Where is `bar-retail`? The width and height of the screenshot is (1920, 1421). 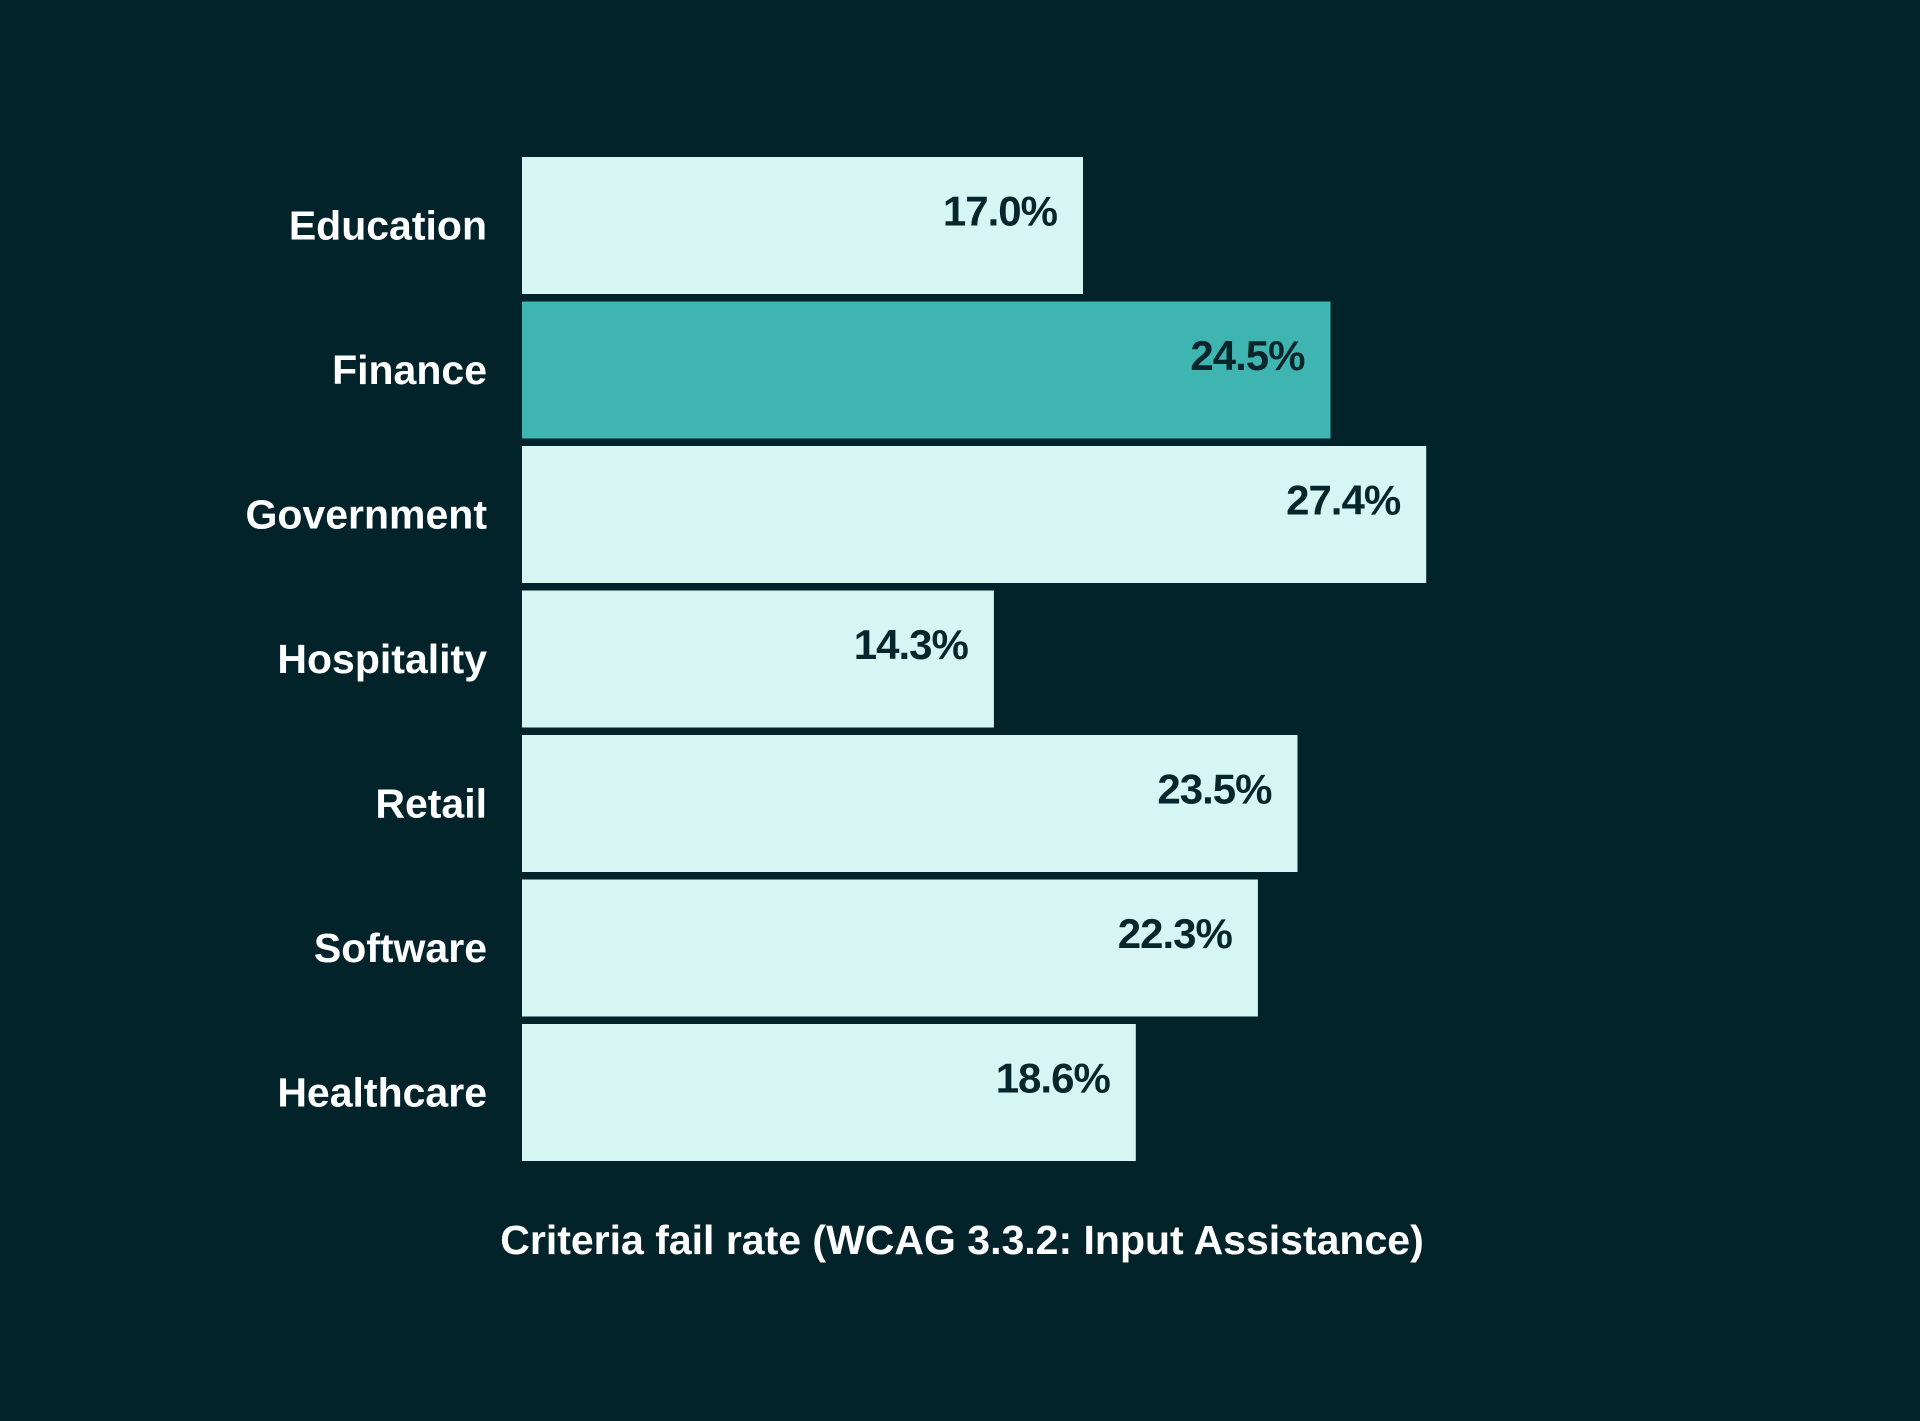 bar-retail is located at coordinates (910, 803).